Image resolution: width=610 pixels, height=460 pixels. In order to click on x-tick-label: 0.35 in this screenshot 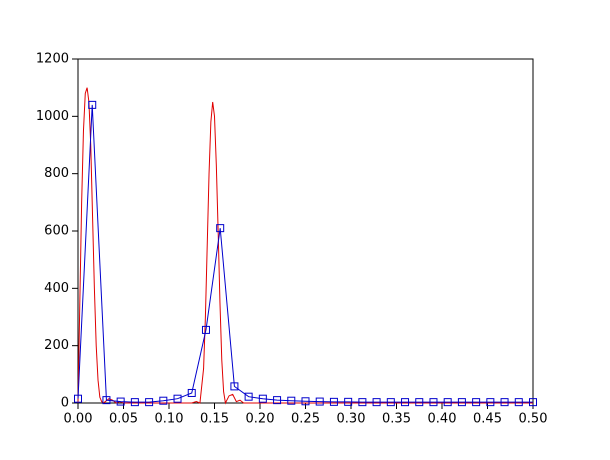, I will do `click(396, 419)`.